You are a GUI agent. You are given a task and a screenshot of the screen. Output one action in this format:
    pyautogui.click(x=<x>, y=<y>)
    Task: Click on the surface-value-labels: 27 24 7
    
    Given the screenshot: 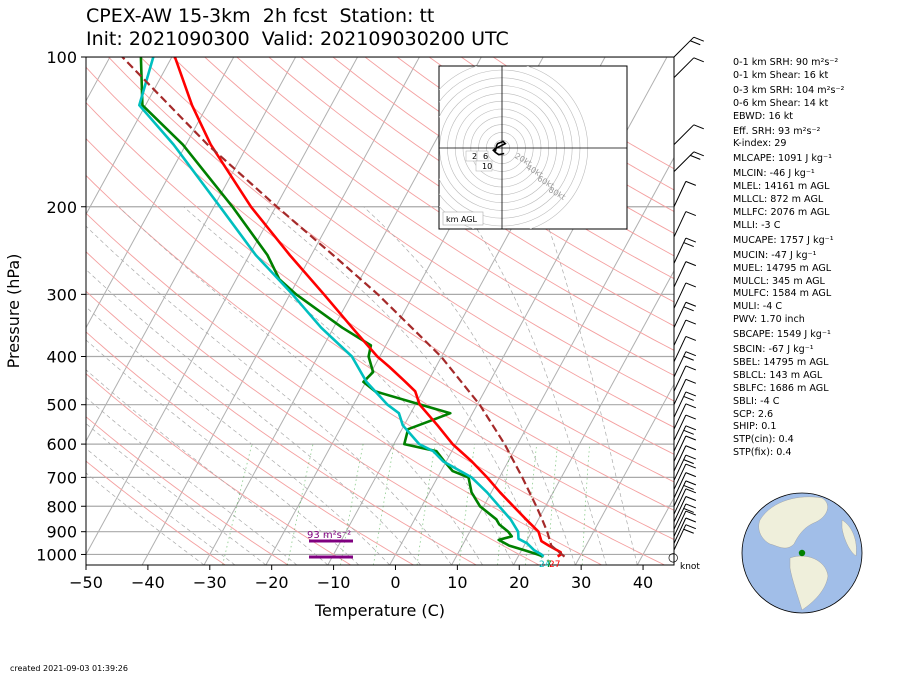 What is the action you would take?
    pyautogui.click(x=549, y=565)
    